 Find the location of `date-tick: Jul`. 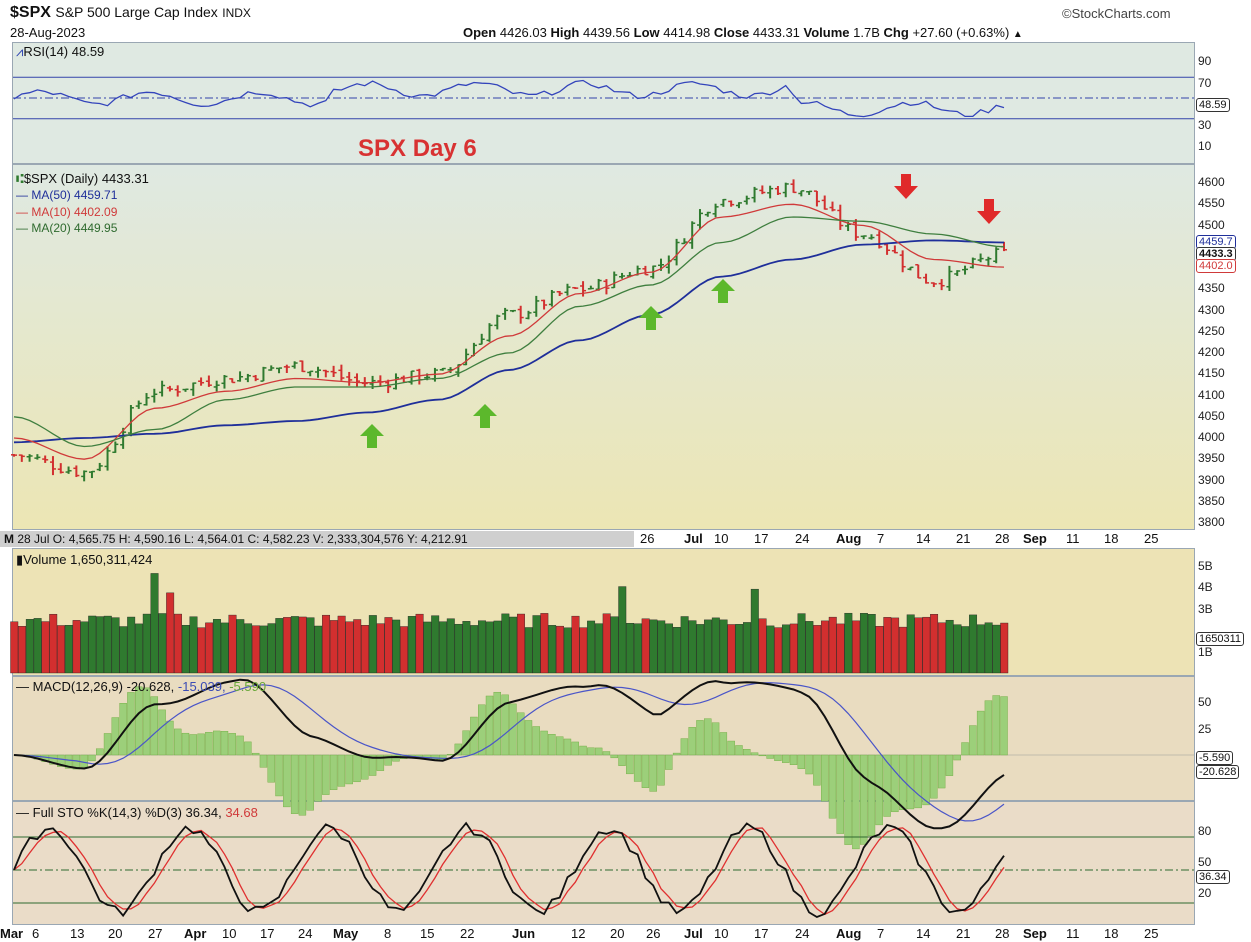

date-tick: Jul is located at coordinates (693, 933).